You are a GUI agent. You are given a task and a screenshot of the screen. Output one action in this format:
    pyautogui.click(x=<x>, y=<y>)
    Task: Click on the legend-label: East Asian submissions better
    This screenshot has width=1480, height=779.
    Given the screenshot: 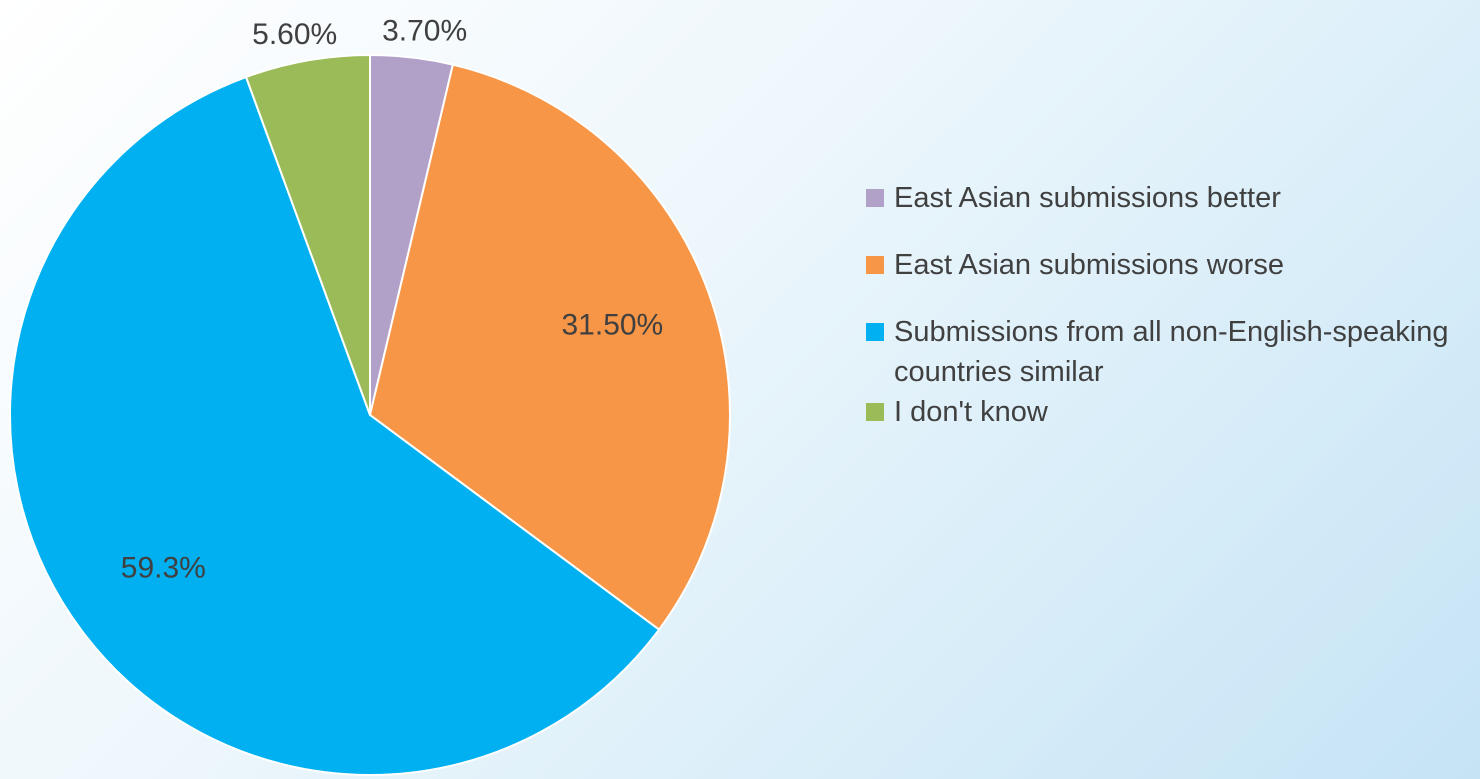 What is the action you would take?
    pyautogui.click(x=1087, y=198)
    